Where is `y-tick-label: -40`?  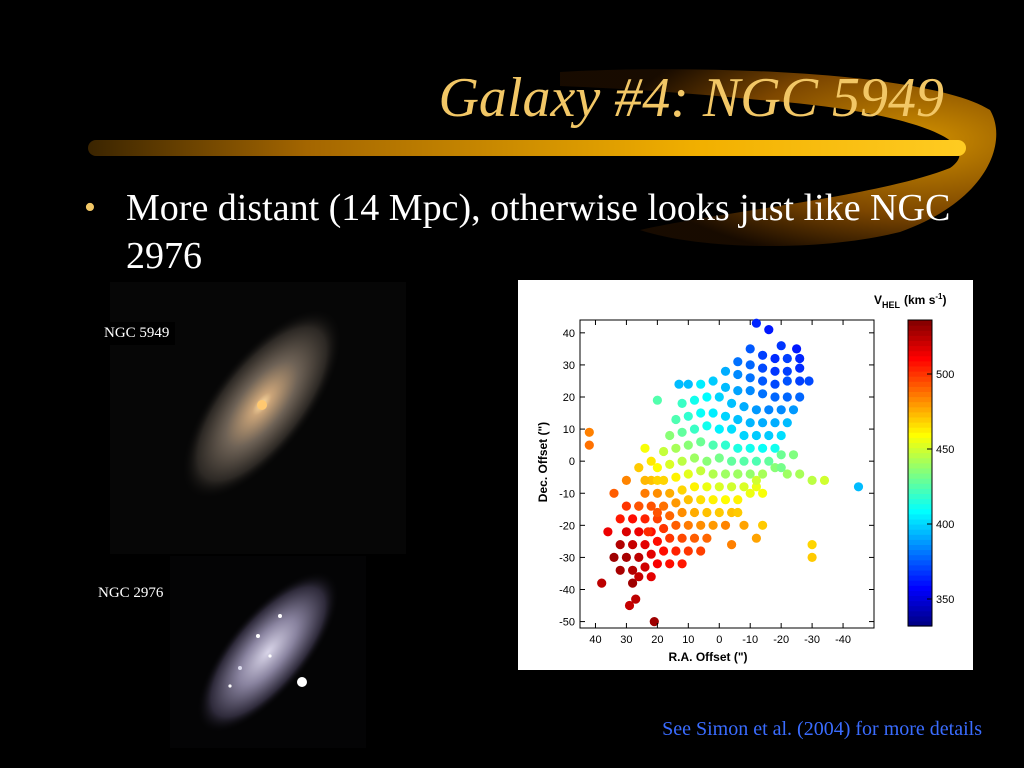 y-tick-label: -40 is located at coordinates (567, 591).